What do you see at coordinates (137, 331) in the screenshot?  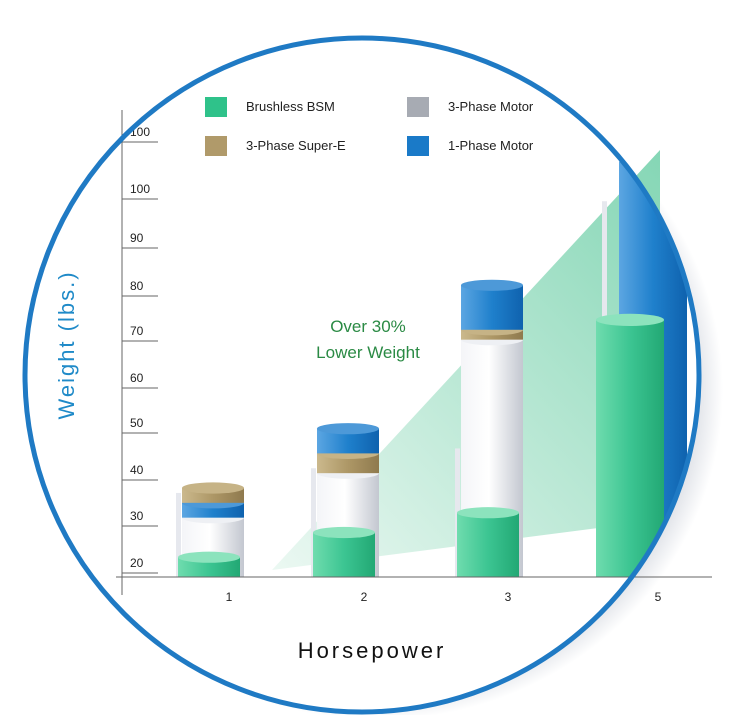 I see `y-tick-label: 70` at bounding box center [137, 331].